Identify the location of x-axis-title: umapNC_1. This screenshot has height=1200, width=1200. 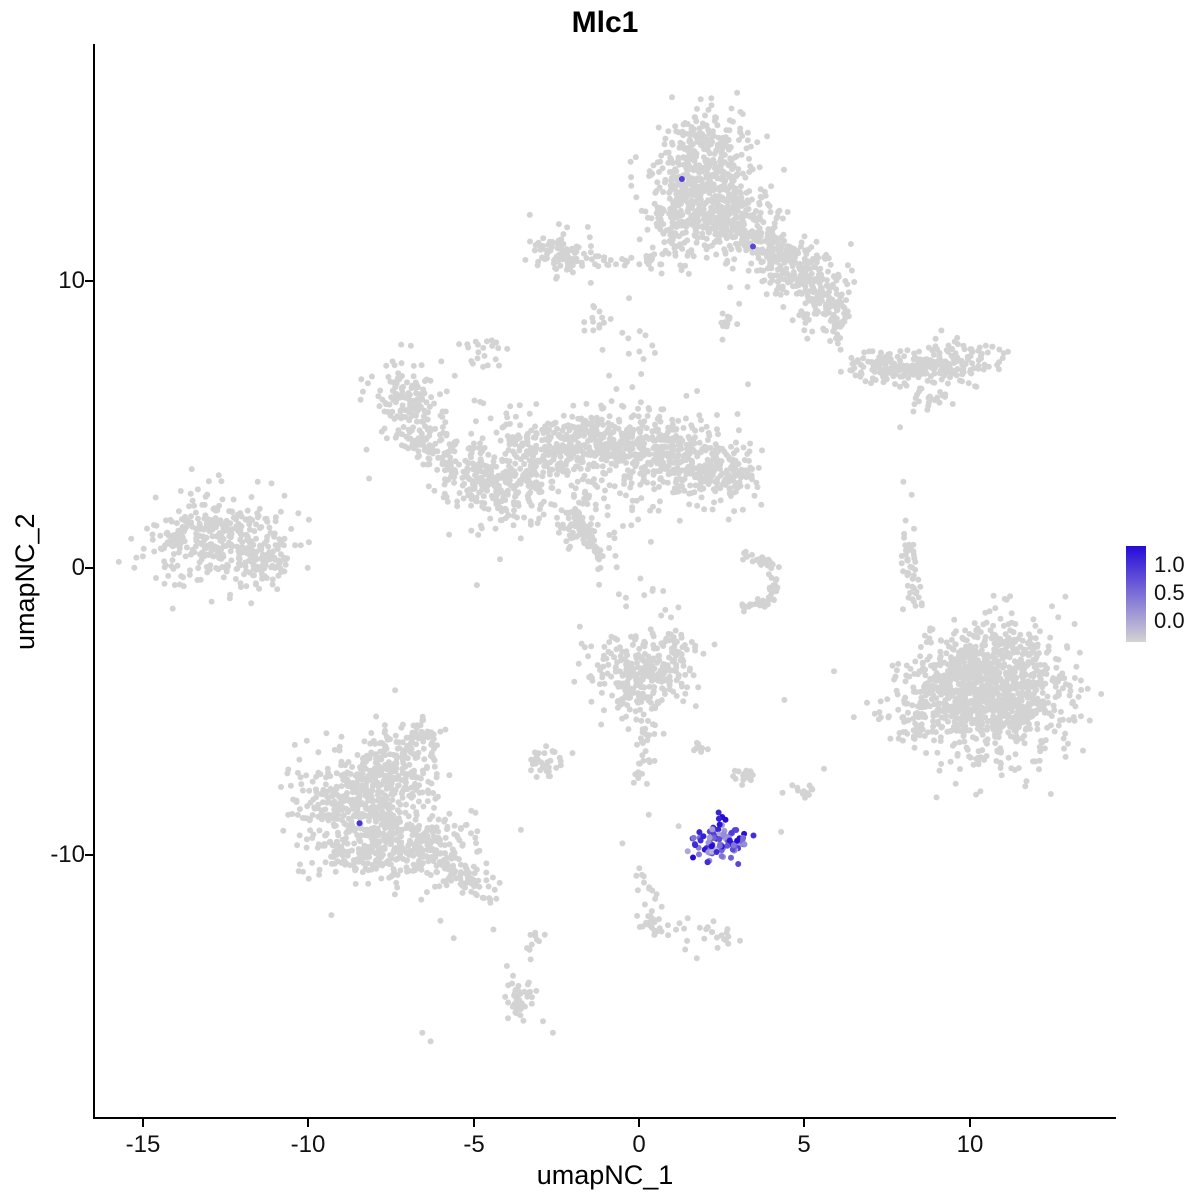
(605, 1175).